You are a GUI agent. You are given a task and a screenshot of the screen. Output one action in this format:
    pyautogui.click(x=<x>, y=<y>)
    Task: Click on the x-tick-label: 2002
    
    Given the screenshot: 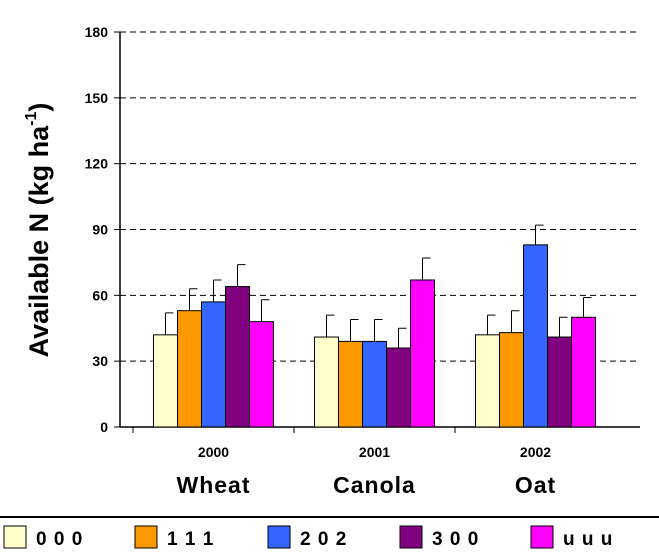 What is the action you would take?
    pyautogui.click(x=535, y=452)
    